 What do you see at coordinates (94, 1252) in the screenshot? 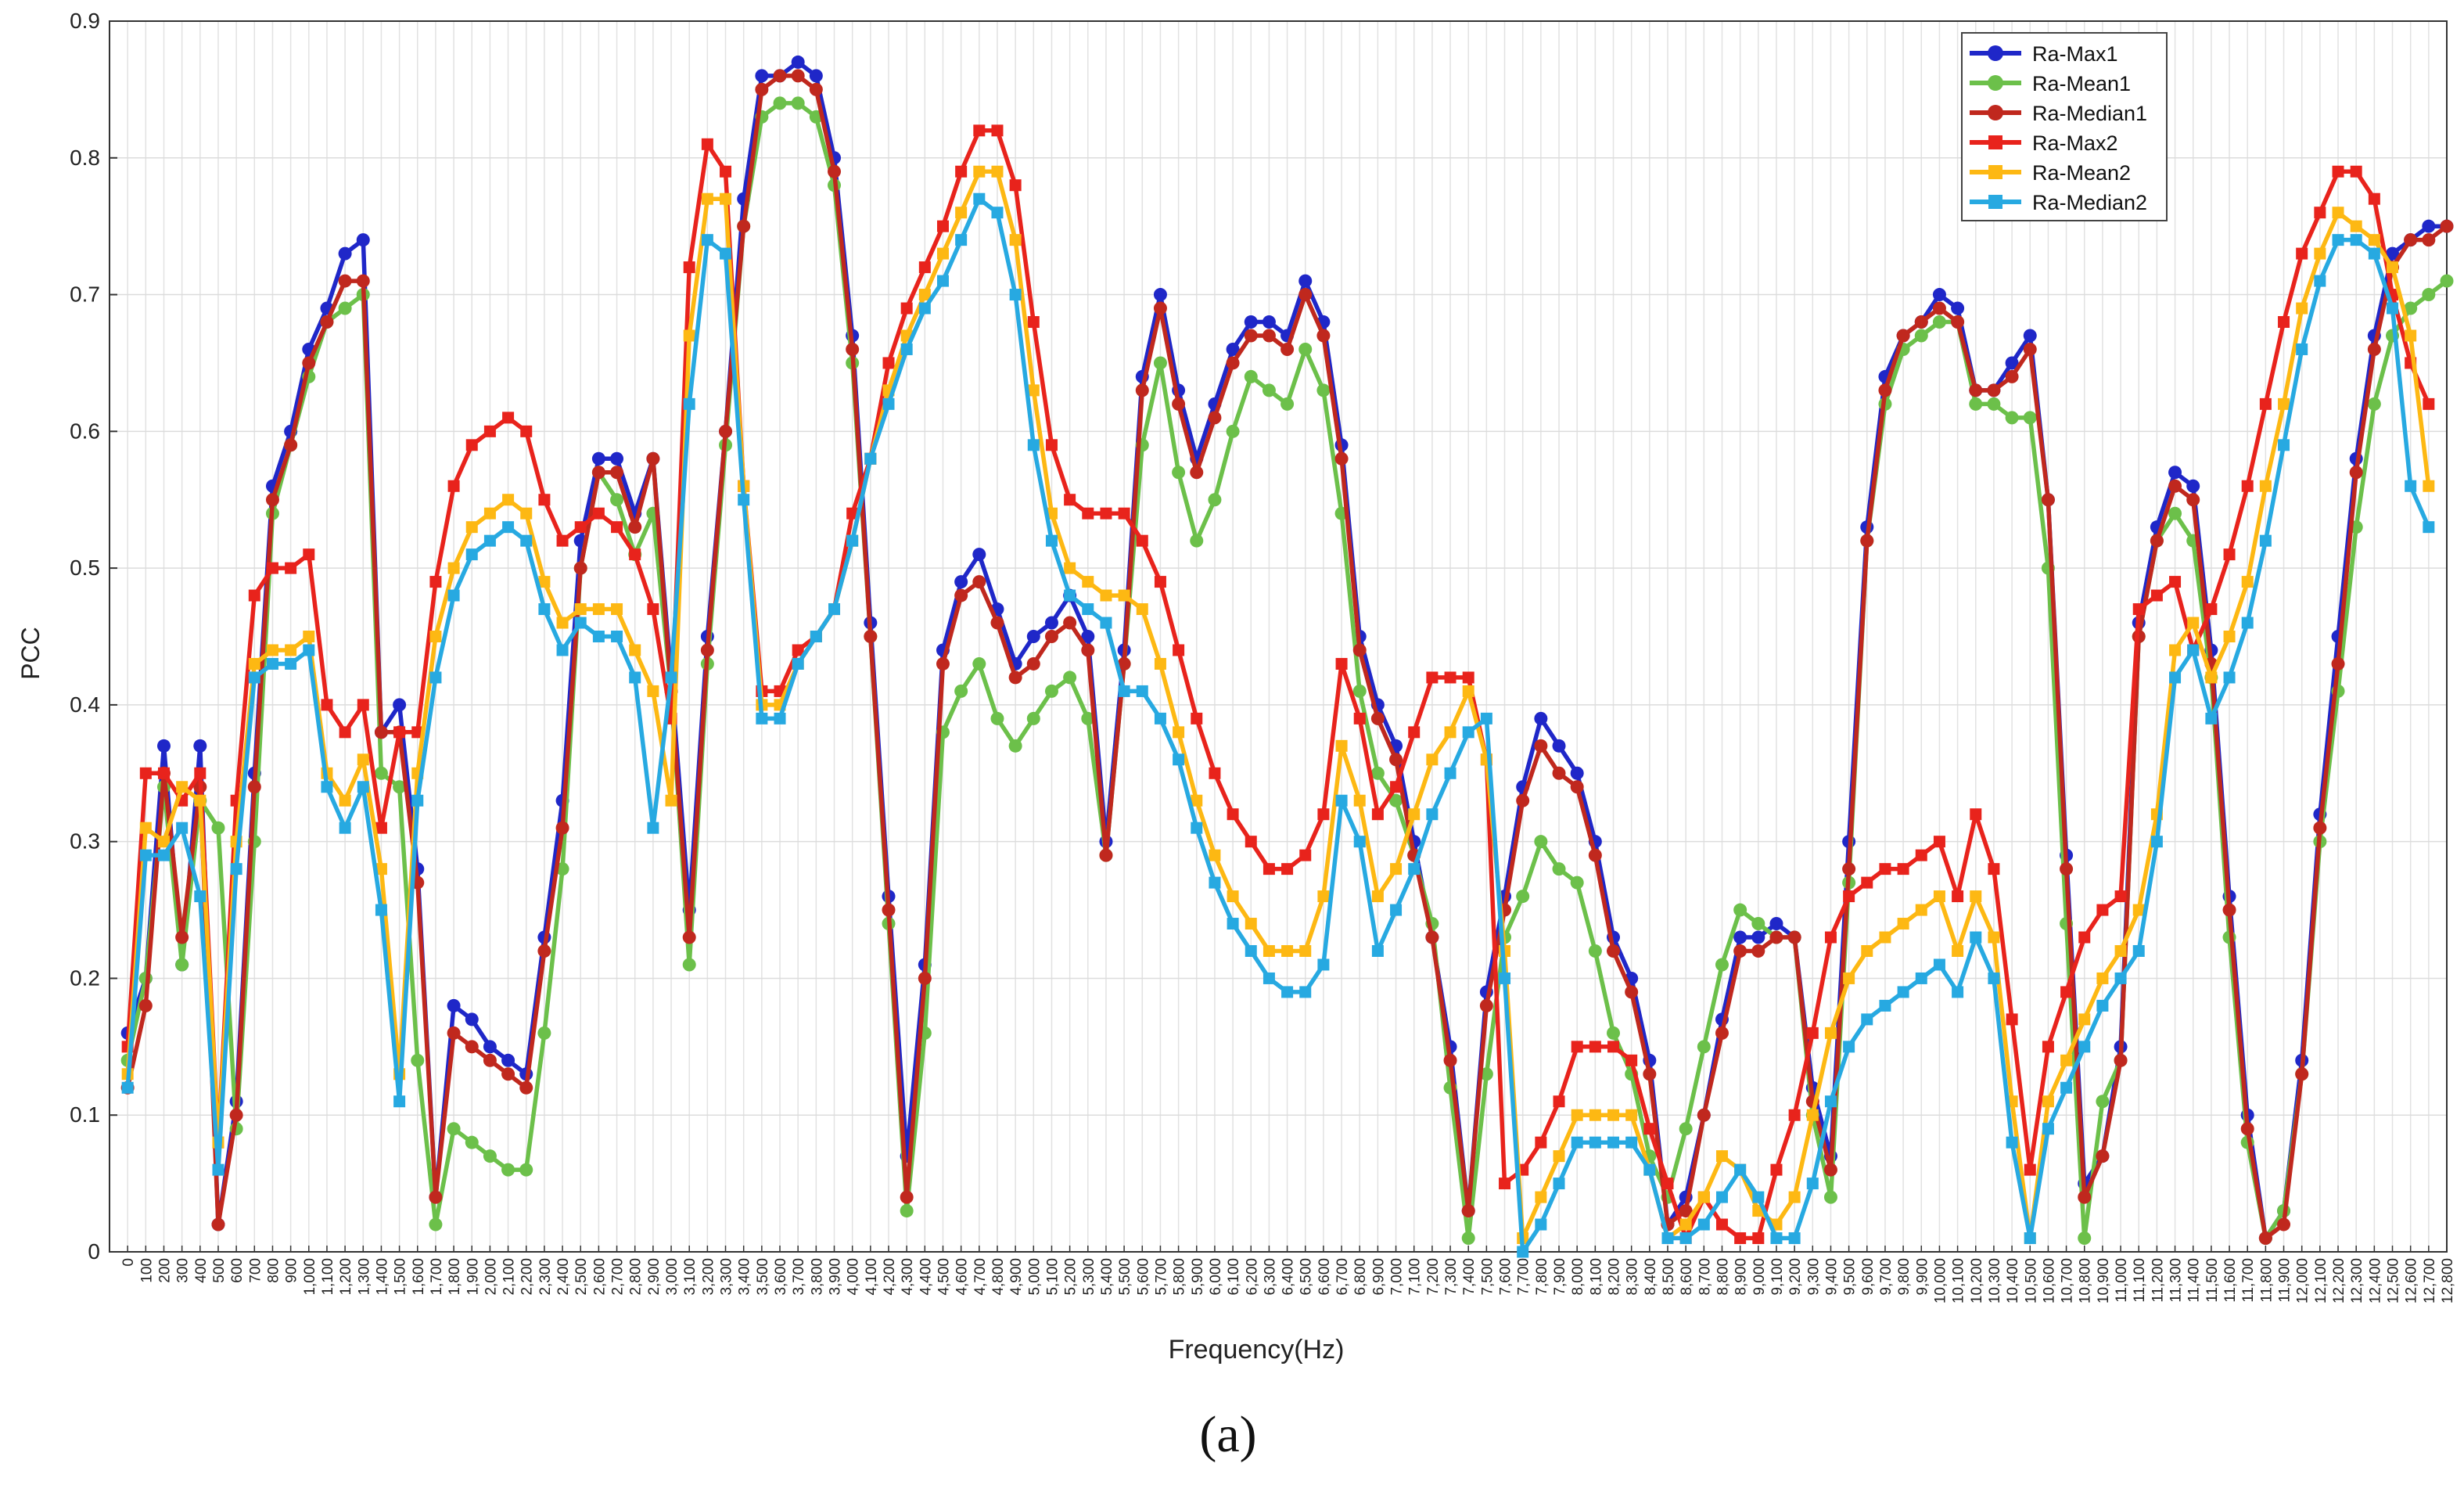
I see `y-tick-label: 0` at bounding box center [94, 1252].